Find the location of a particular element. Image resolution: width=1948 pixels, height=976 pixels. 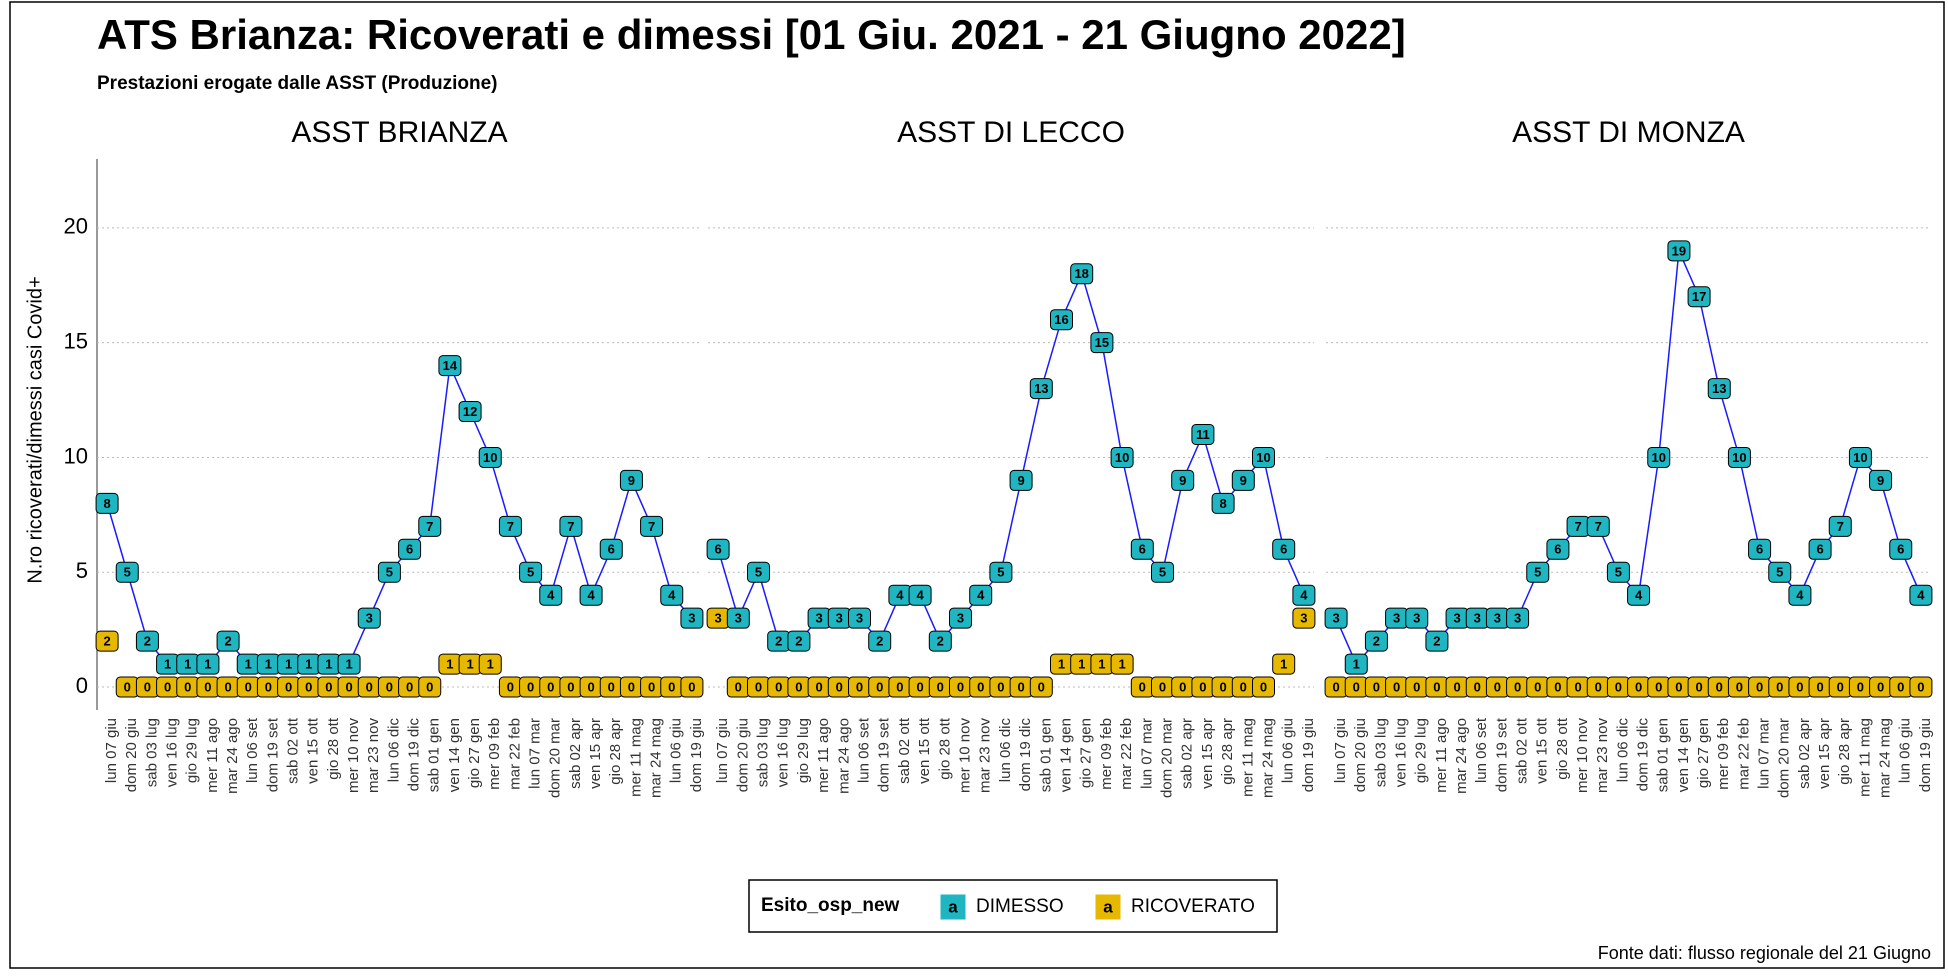

value-label: 14 is located at coordinates (450, 365).